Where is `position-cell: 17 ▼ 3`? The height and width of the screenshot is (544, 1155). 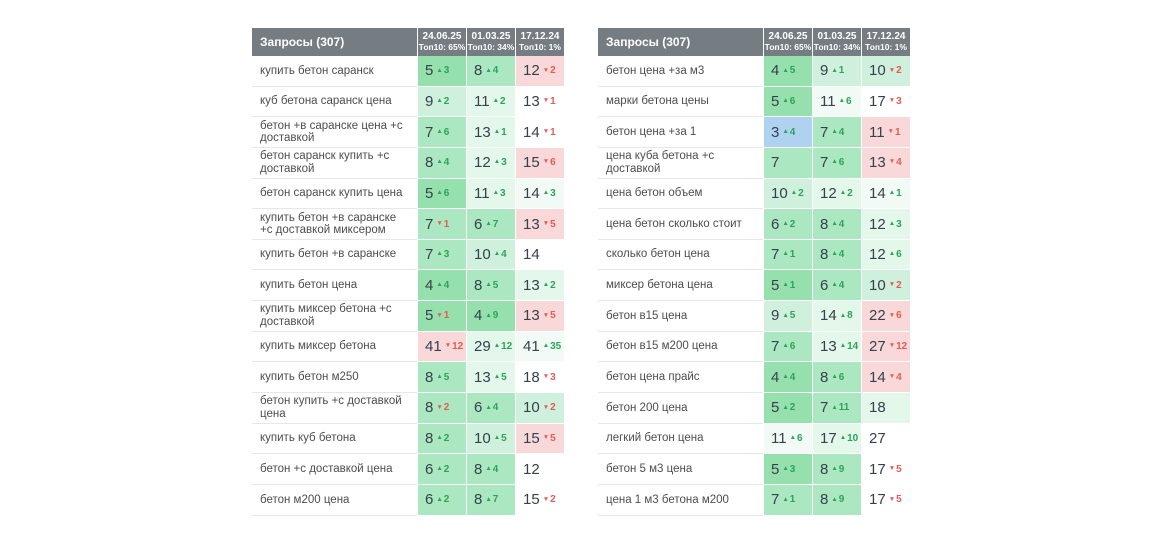
position-cell: 17 ▼ 3 is located at coordinates (886, 102).